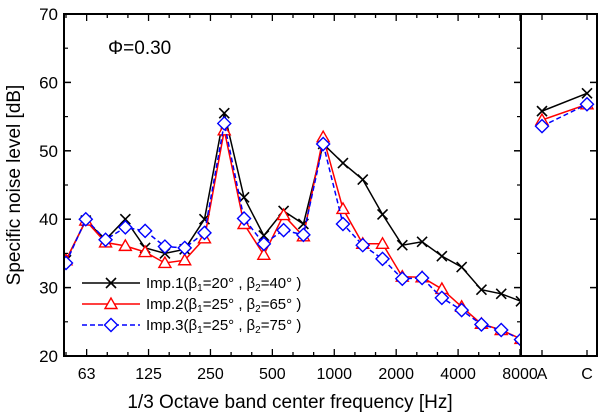  What do you see at coordinates (87, 374) in the screenshot?
I see `x-tick-label: 63` at bounding box center [87, 374].